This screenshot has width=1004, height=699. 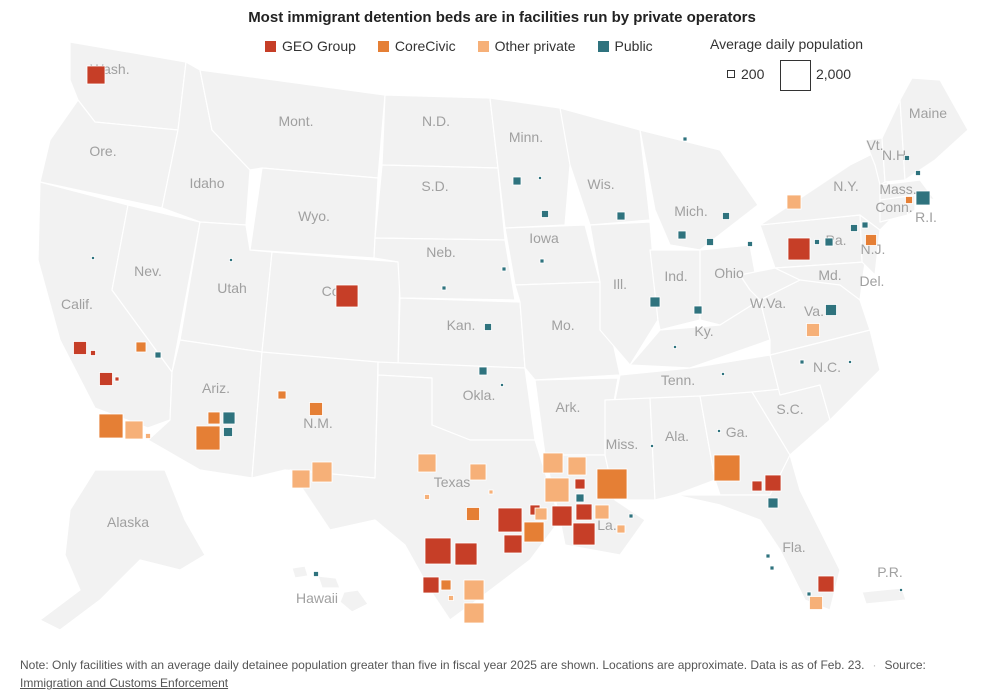 I want to click on state-label: La., so click(x=606, y=525).